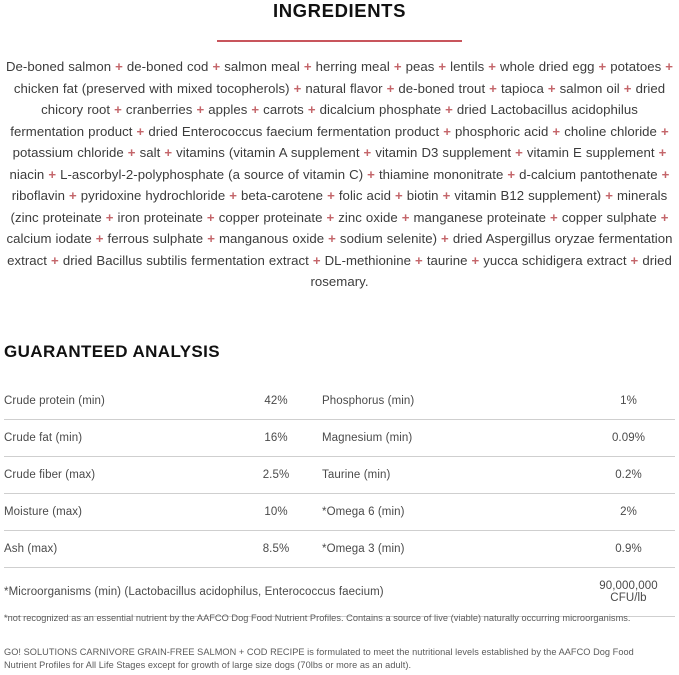 The image size is (679, 675). I want to click on table-row: Ash (max) 8.5% *Omega 3 (min) 0.9%, so click(339, 549).